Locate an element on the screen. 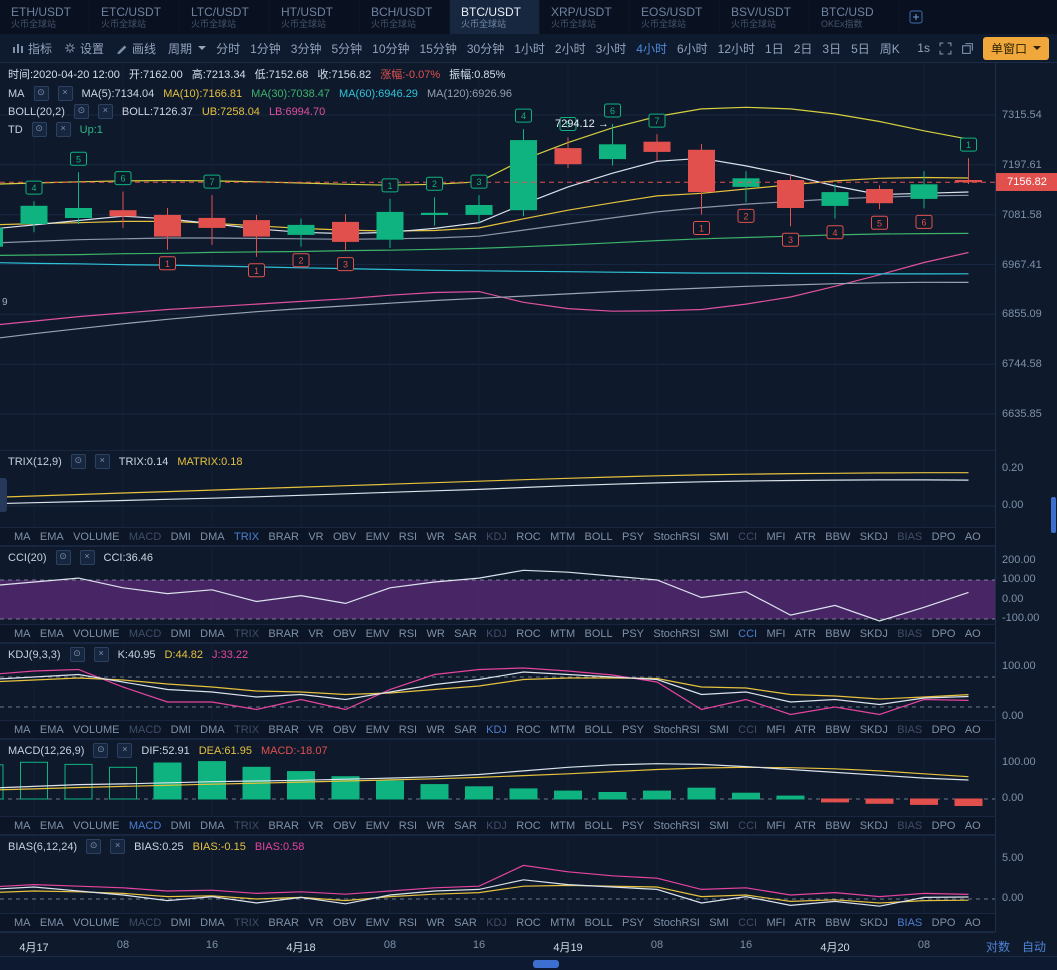 This screenshot has width=1057, height=970. pair-tab-etc-usdt: ETC/USDT 火币全球站 is located at coordinates (135, 17).